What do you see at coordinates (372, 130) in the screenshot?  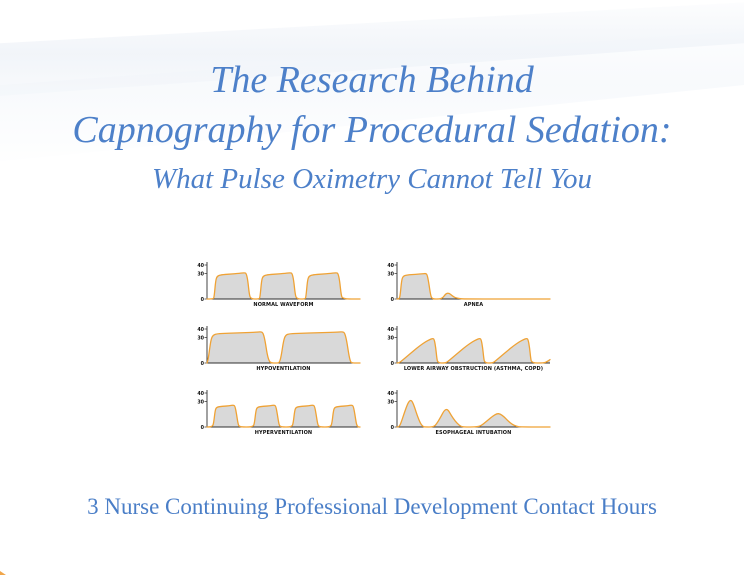 I see `title-line-2: Capnography for Procedural Sedation:` at bounding box center [372, 130].